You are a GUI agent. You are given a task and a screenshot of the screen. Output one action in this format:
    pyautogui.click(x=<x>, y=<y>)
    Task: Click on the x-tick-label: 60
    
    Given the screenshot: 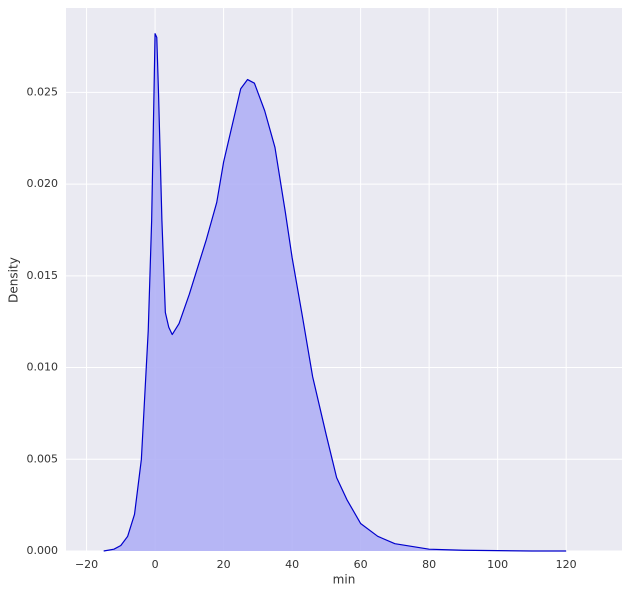 What is the action you would take?
    pyautogui.click(x=361, y=564)
    